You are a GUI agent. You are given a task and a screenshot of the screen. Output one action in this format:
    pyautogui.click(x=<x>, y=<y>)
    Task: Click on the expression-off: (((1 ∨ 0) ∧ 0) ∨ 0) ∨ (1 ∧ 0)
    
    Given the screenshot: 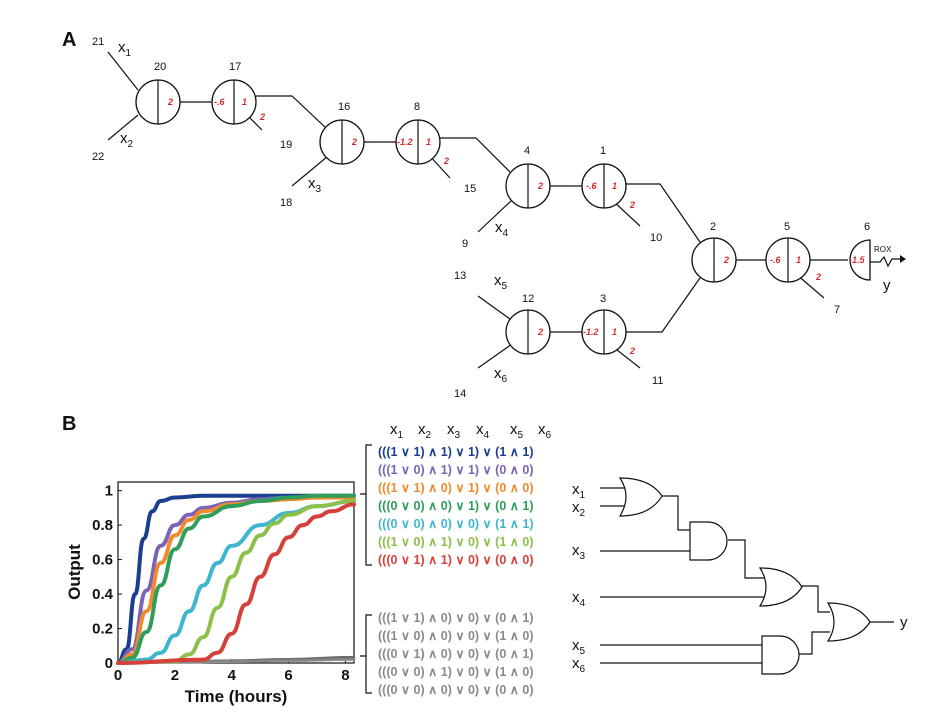 What is the action you would take?
    pyautogui.click(x=456, y=636)
    